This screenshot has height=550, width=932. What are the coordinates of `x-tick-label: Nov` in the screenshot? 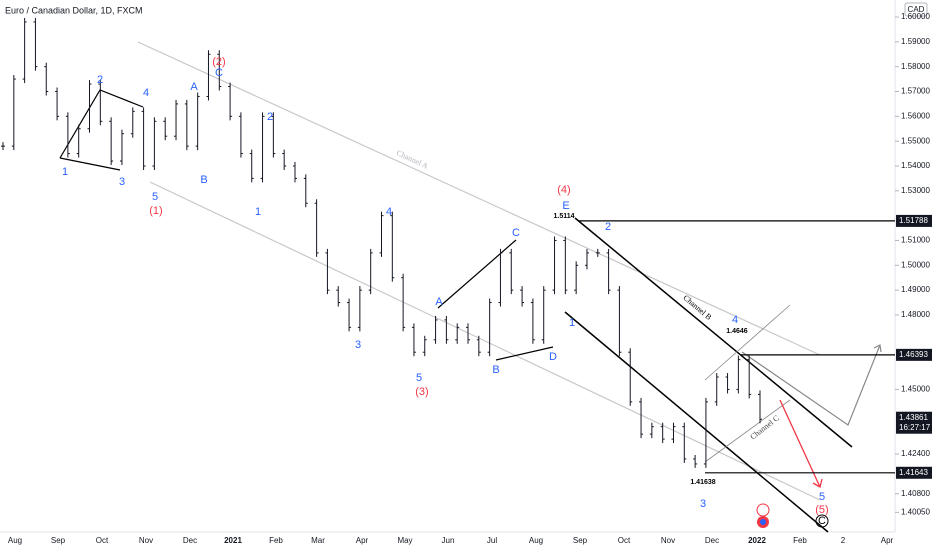 It's located at (668, 540).